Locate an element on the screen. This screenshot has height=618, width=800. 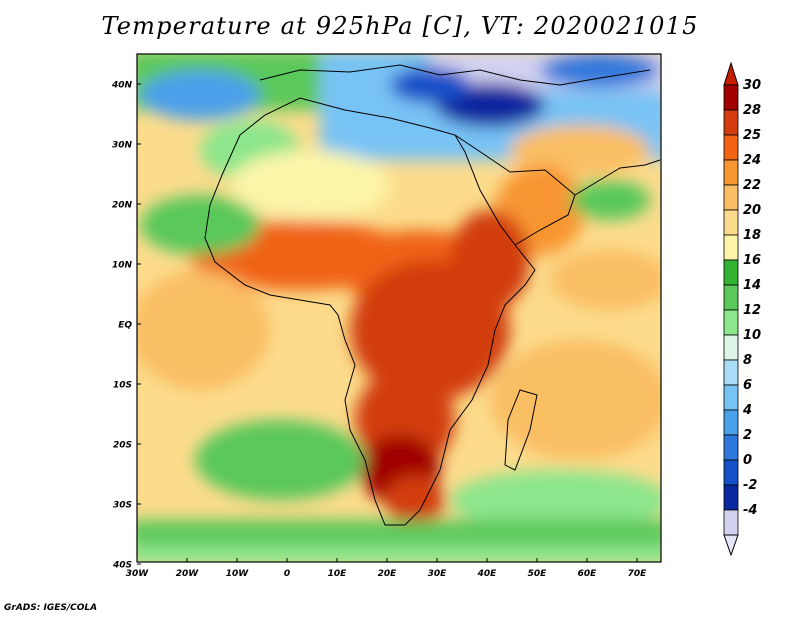
lon-tick-label: 10E is located at coordinates (338, 574).